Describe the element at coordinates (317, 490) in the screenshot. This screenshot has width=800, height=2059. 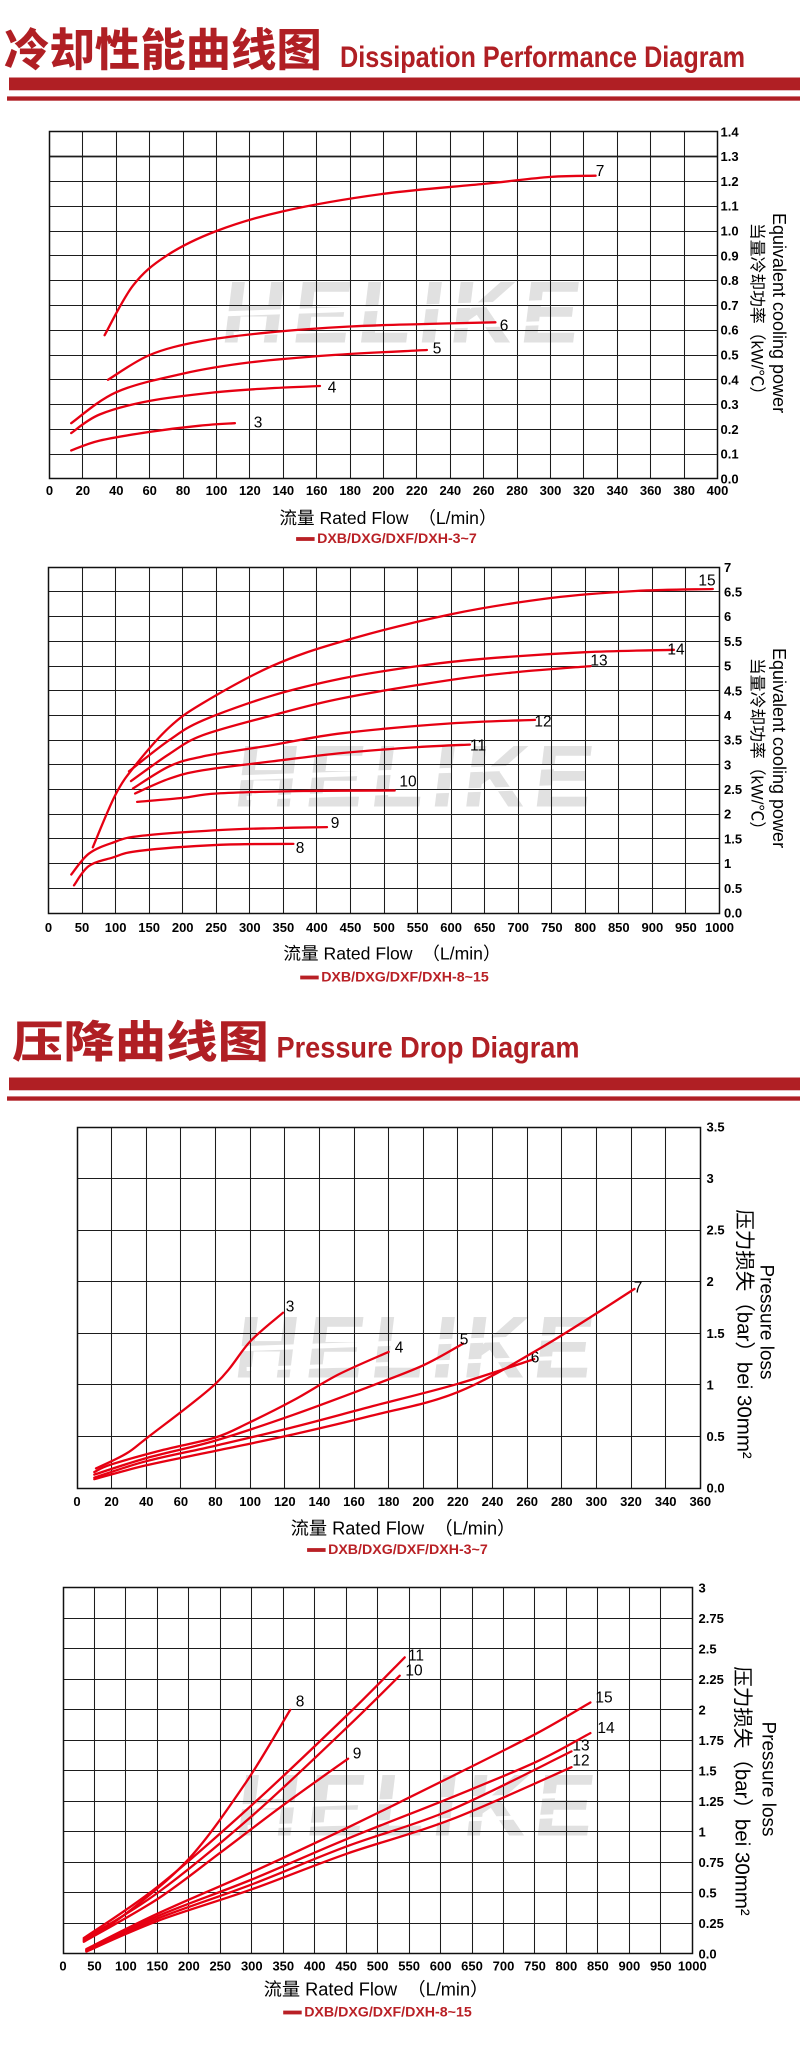
I see `svg-text: 160` at that location.